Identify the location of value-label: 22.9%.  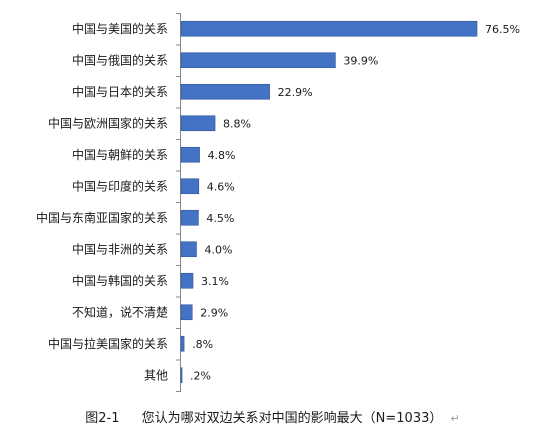
(295, 92).